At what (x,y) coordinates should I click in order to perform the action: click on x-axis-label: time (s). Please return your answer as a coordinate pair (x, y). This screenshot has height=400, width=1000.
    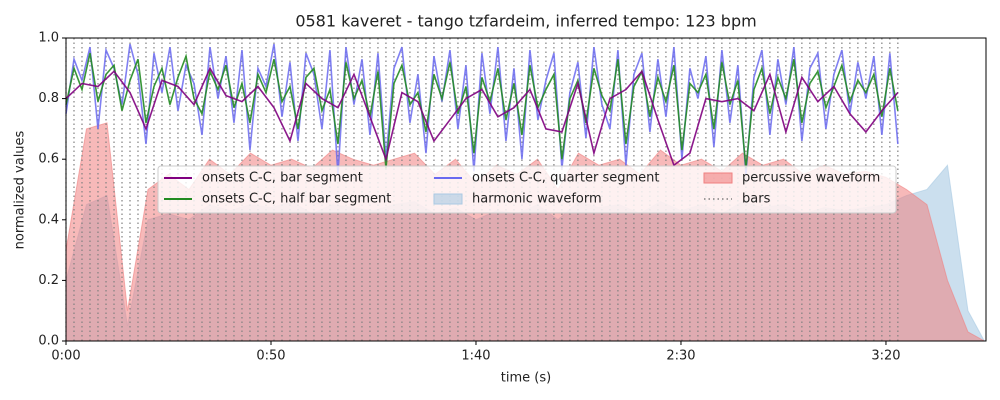
    Looking at the image, I should click on (526, 378).